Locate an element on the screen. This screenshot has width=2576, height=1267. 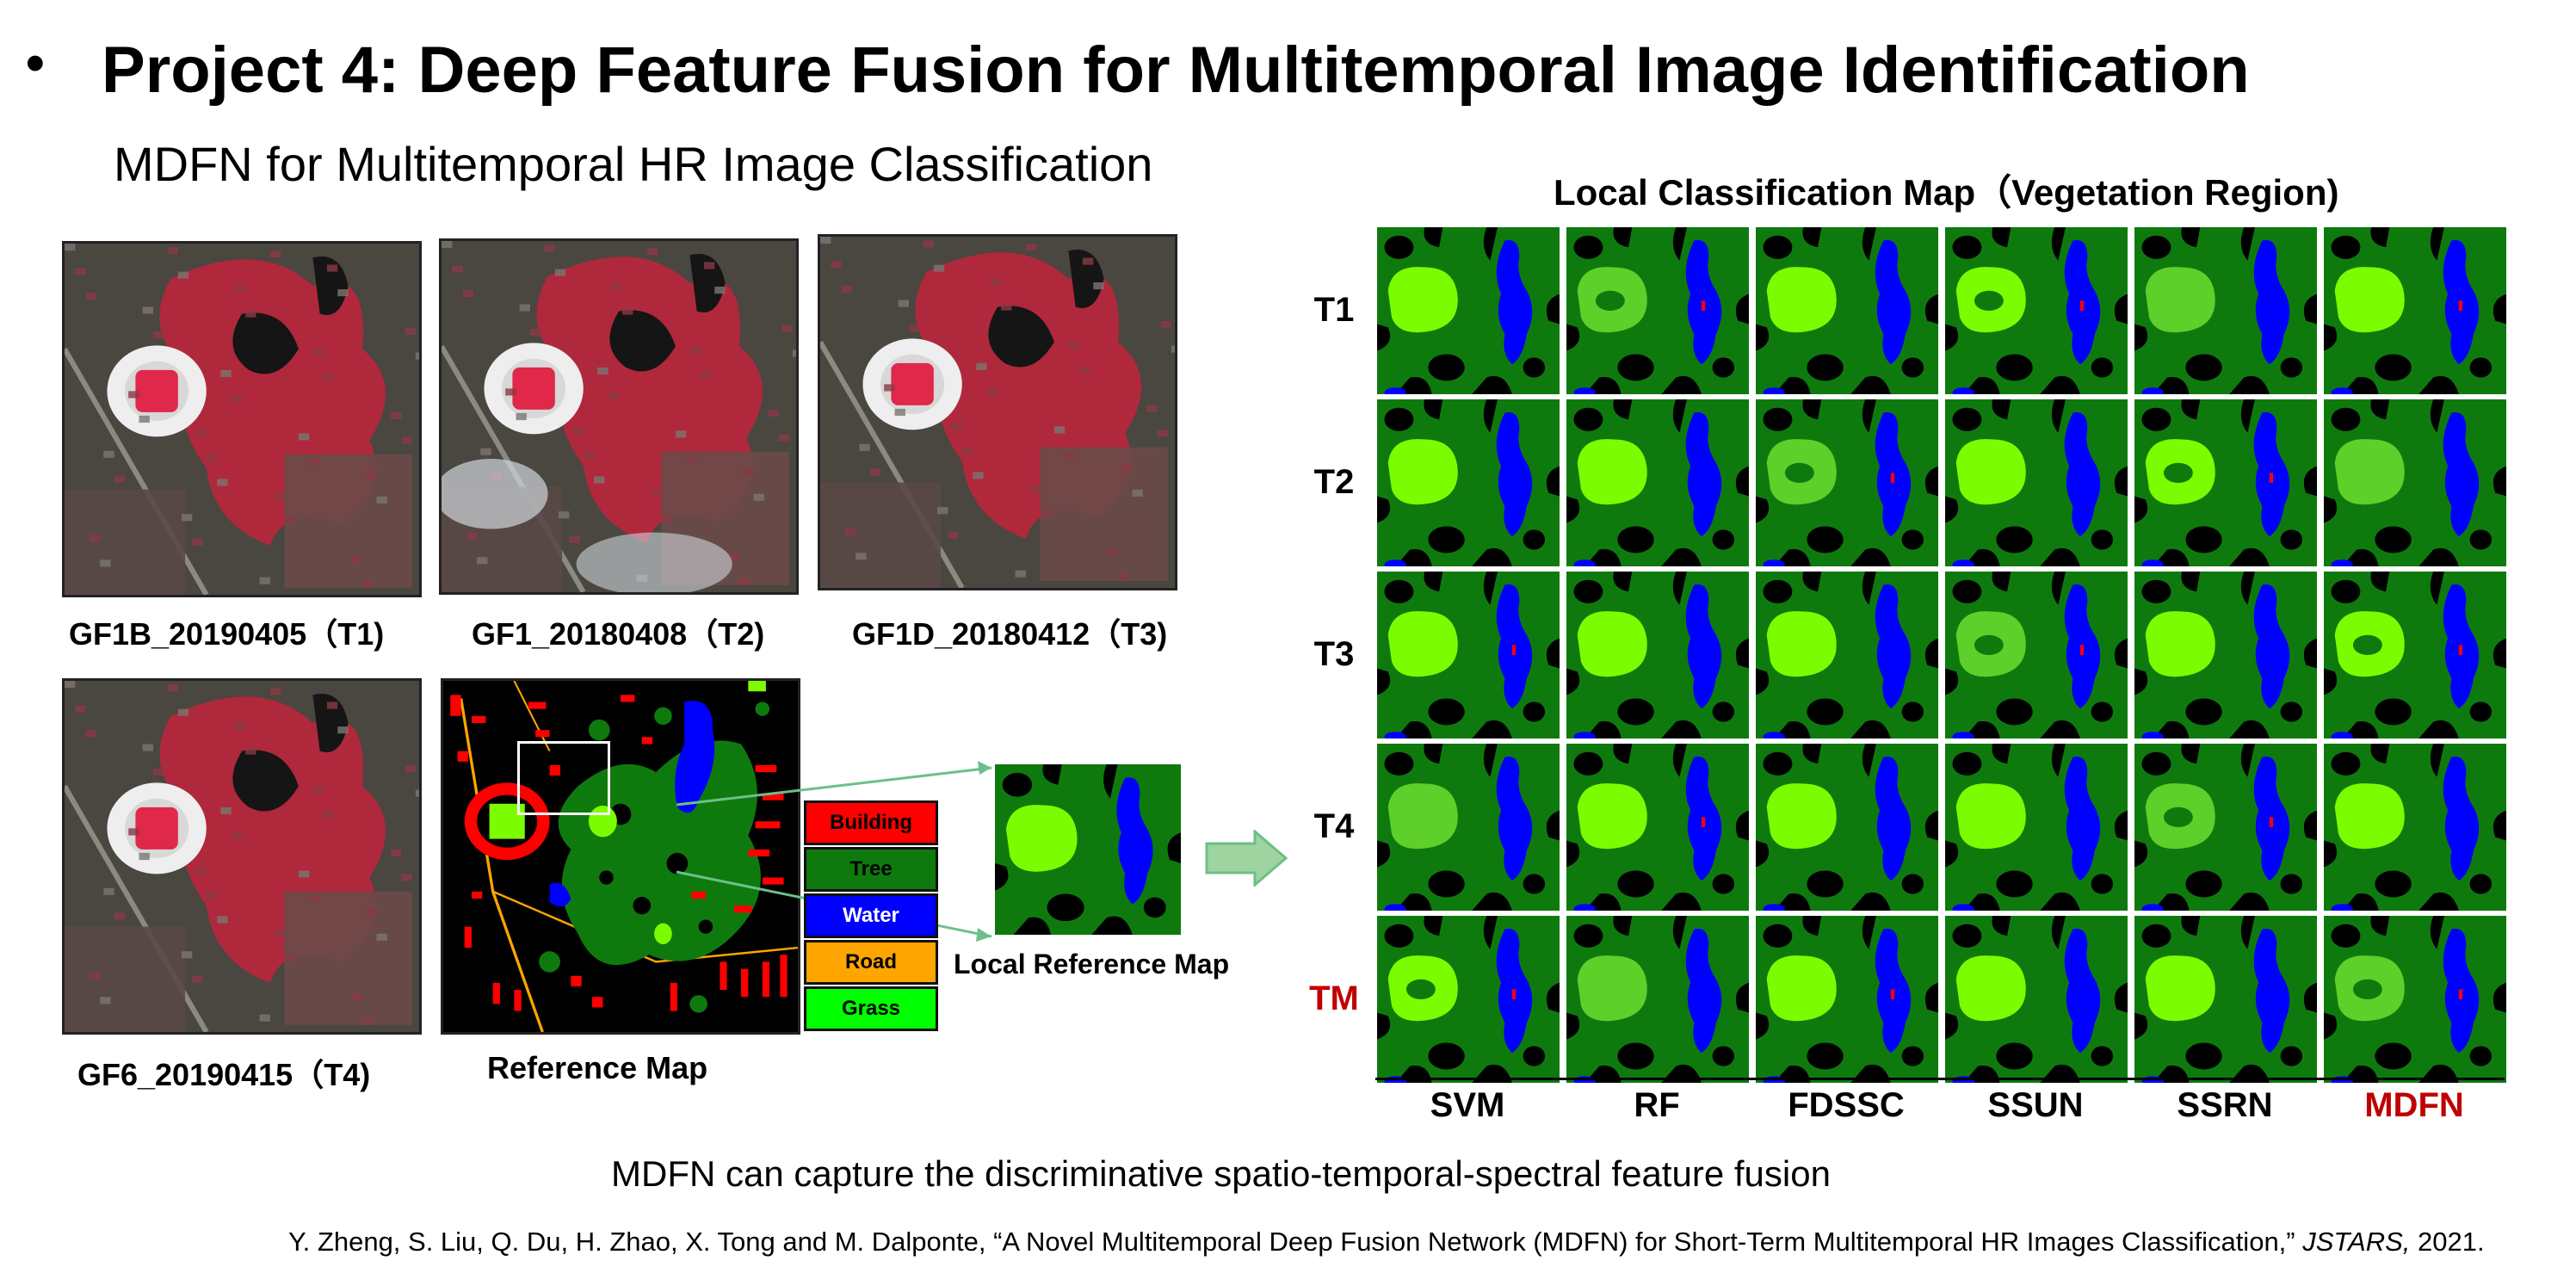
caption-local-reference-map: Local Reference Map is located at coordinates (1092, 964).